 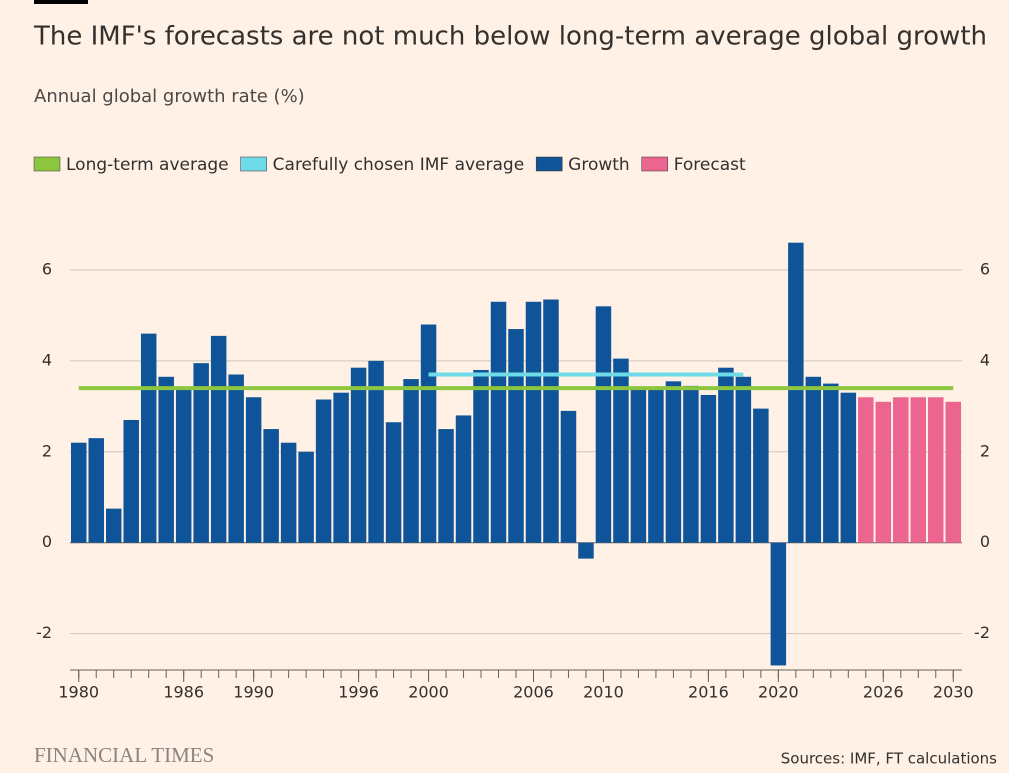 What do you see at coordinates (253, 692) in the screenshot?
I see `x-tick-label: 1990` at bounding box center [253, 692].